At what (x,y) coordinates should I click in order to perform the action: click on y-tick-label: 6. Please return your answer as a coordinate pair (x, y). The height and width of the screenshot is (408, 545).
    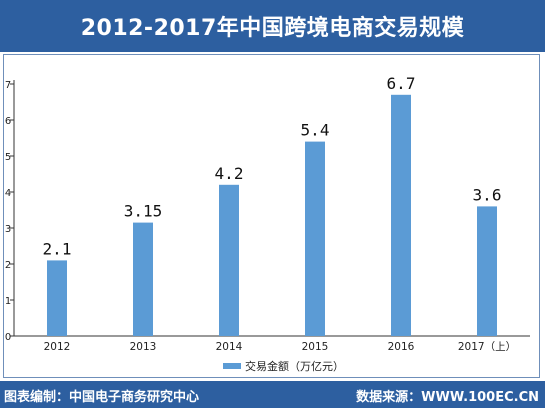
    Looking at the image, I should click on (8, 121).